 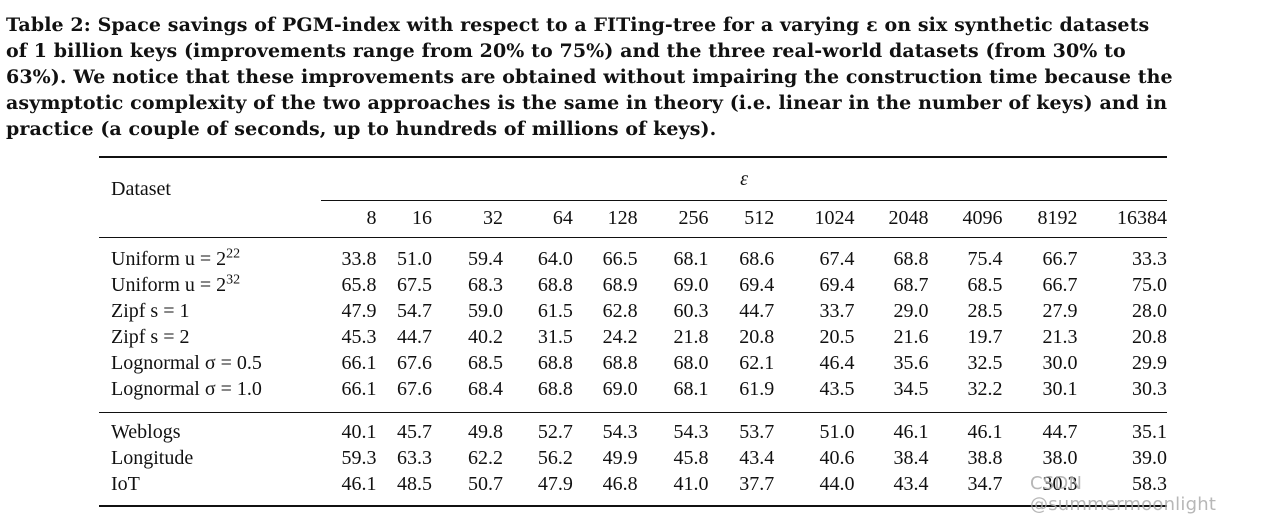 What do you see at coordinates (125, 484) in the screenshot?
I see `dataset-label: IoT` at bounding box center [125, 484].